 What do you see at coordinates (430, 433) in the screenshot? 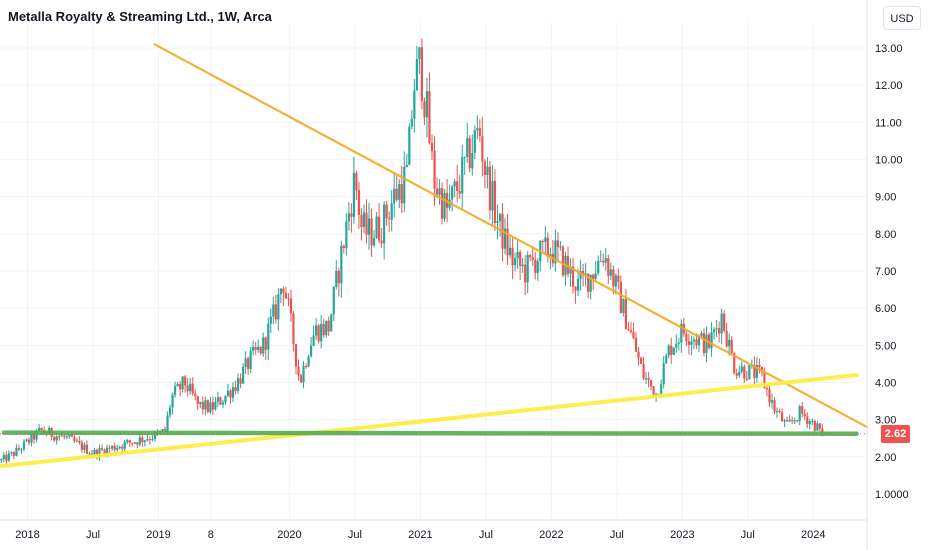
I see `horizontal-support-line` at bounding box center [430, 433].